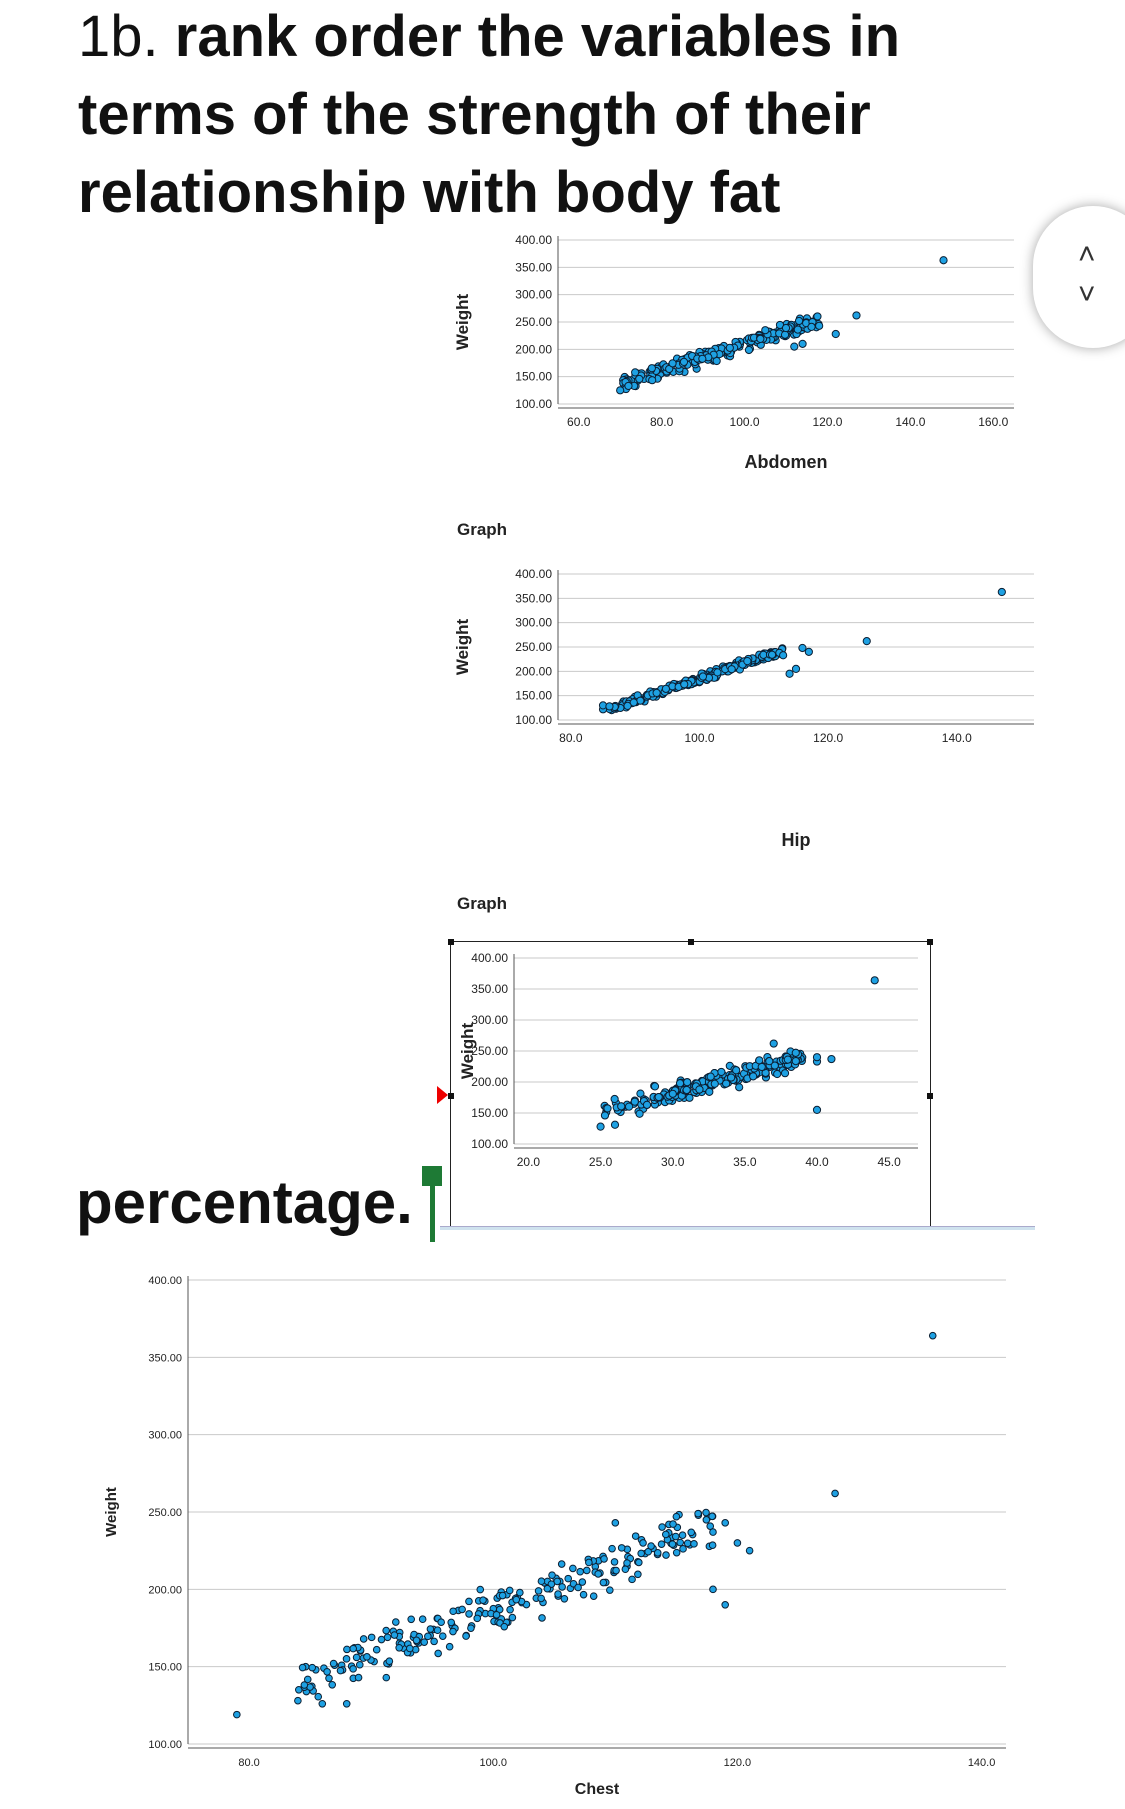 This screenshot has height=1809, width=1125. Describe the element at coordinates (533, 623) in the screenshot. I see `y-tick-label: 300.00` at that location.